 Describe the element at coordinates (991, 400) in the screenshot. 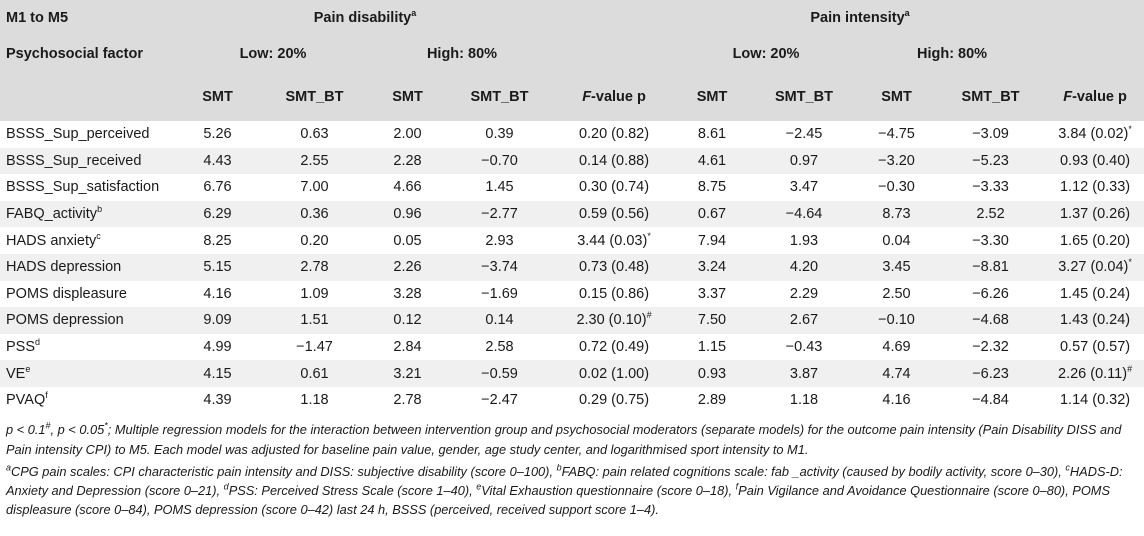

I see `value-cell: −4.84` at that location.